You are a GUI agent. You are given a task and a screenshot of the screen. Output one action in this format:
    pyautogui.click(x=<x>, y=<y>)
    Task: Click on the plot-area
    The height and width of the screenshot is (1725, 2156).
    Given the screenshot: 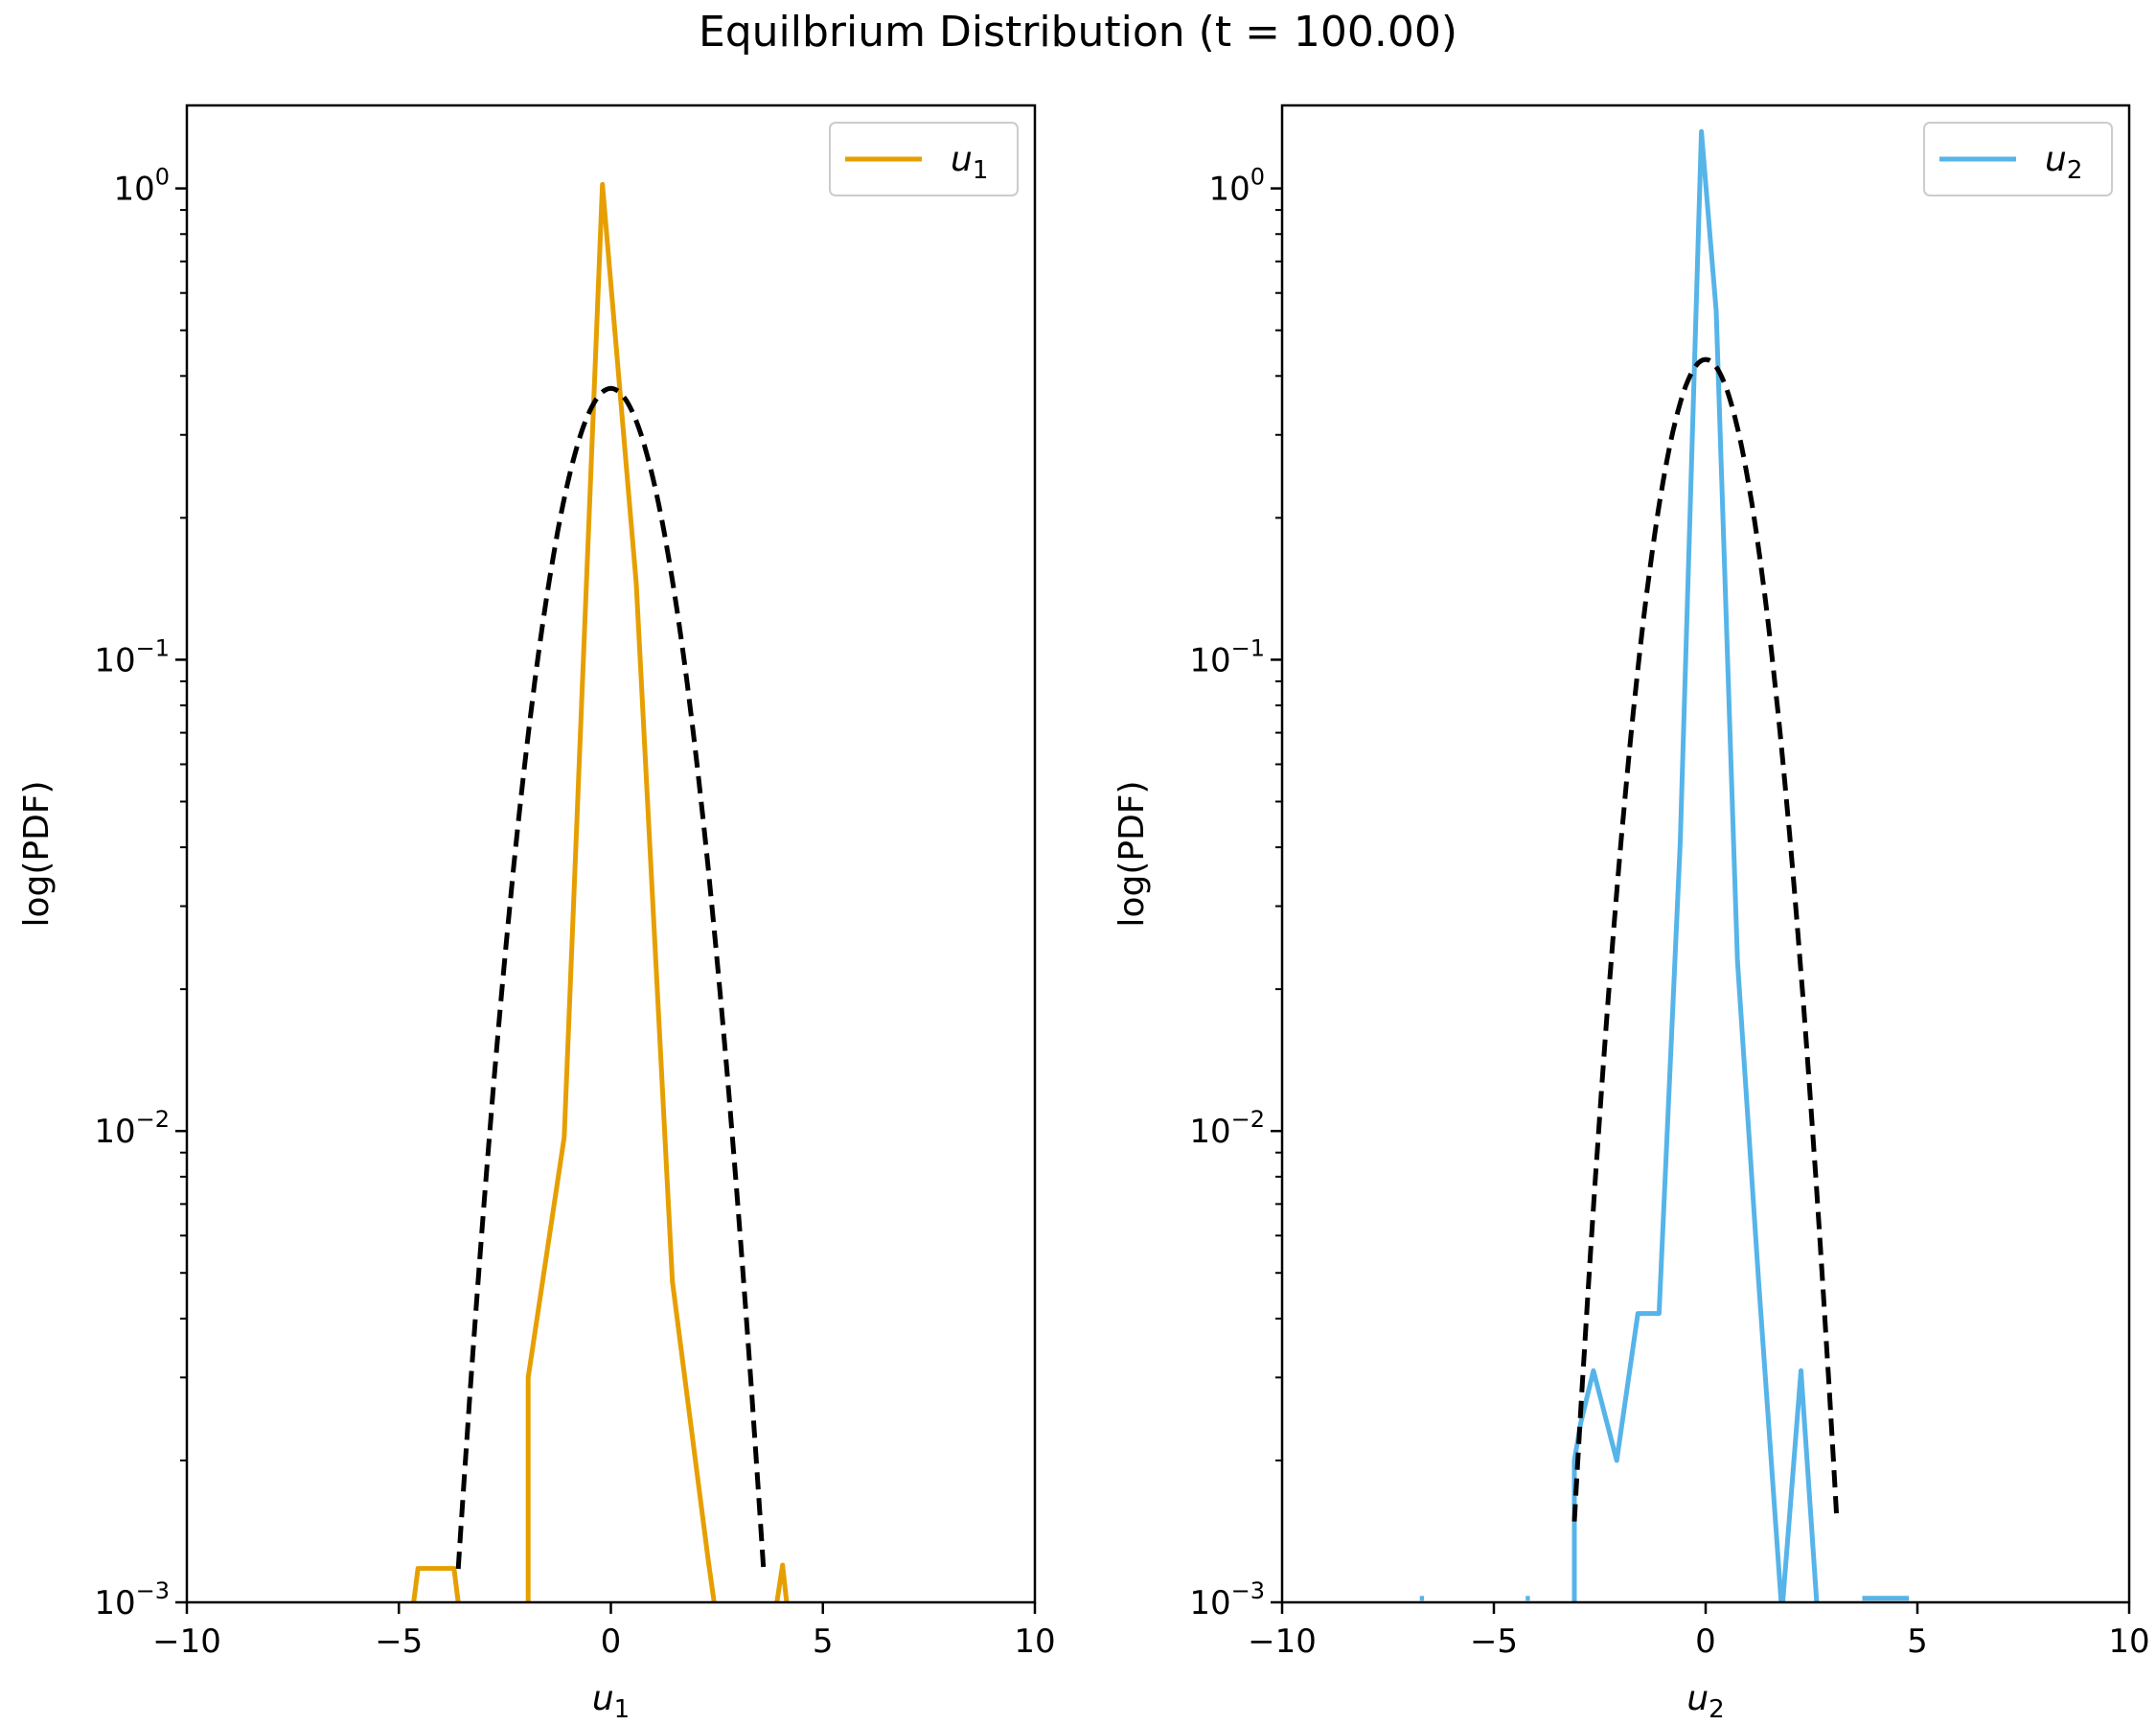 What is the action you would take?
    pyautogui.click(x=600, y=891)
    